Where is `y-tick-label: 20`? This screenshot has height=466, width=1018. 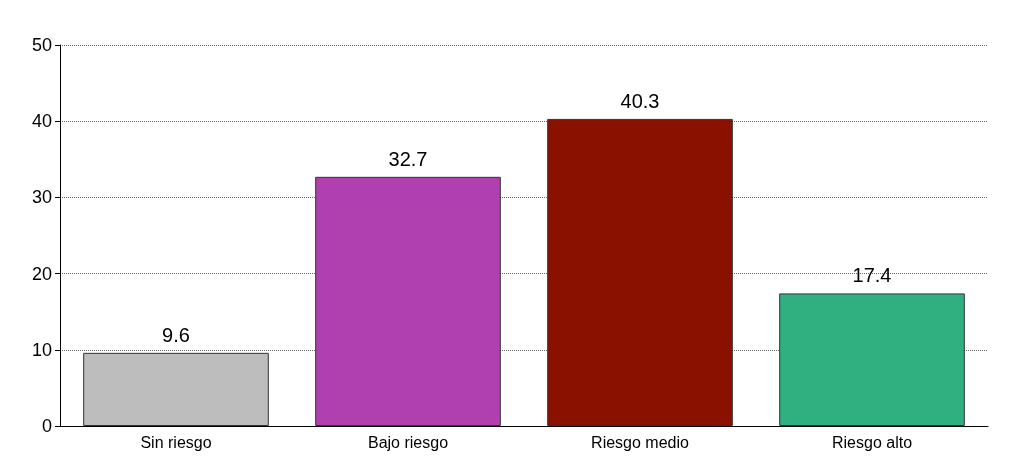 y-tick-label: 20 is located at coordinates (41, 273).